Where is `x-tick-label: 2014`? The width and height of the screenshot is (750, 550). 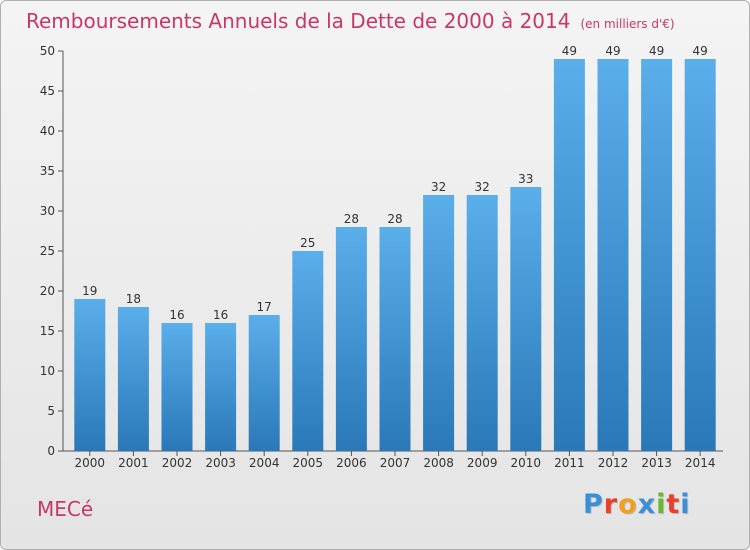 x-tick-label: 2014 is located at coordinates (700, 463).